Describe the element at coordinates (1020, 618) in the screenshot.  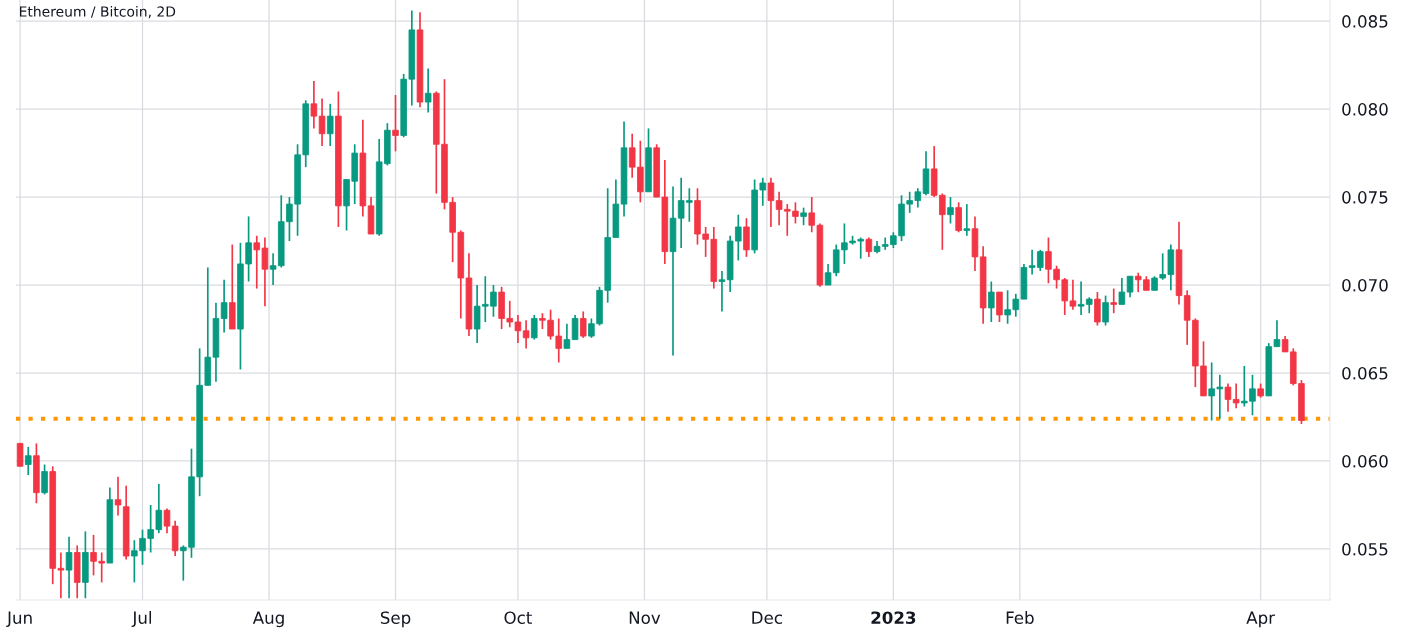
I see `x-tick-label: Feb` at that location.